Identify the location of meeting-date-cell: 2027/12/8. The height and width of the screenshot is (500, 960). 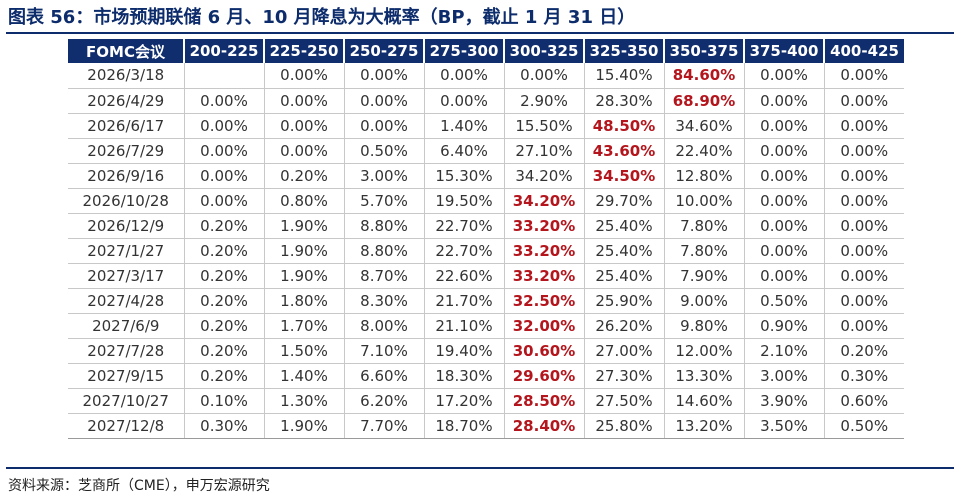
(126, 426).